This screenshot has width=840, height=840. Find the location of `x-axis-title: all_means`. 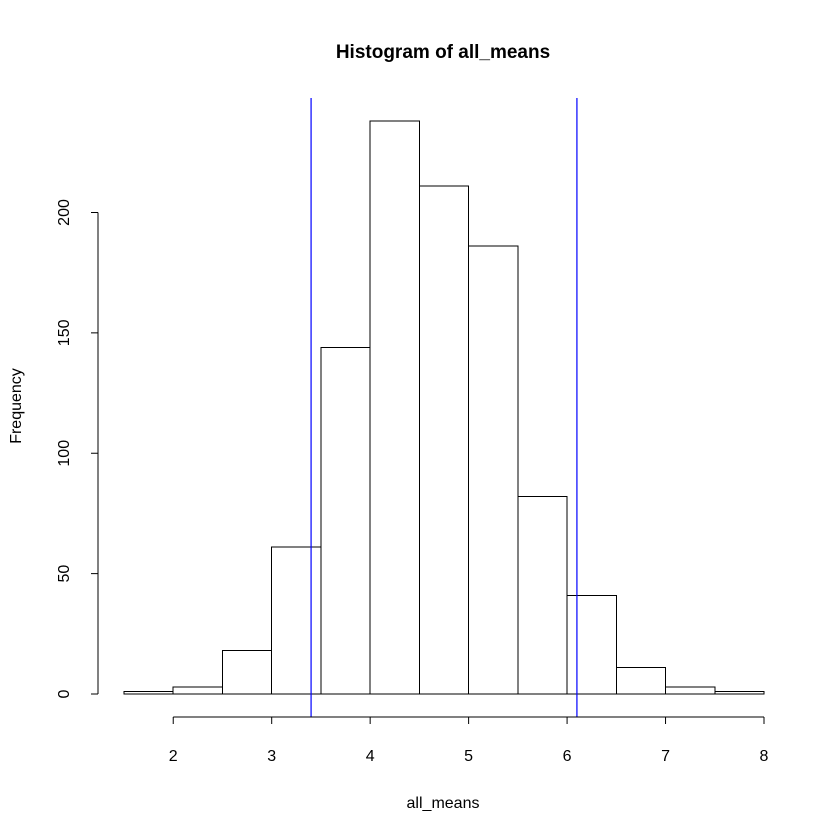

x-axis-title: all_means is located at coordinates (443, 803).